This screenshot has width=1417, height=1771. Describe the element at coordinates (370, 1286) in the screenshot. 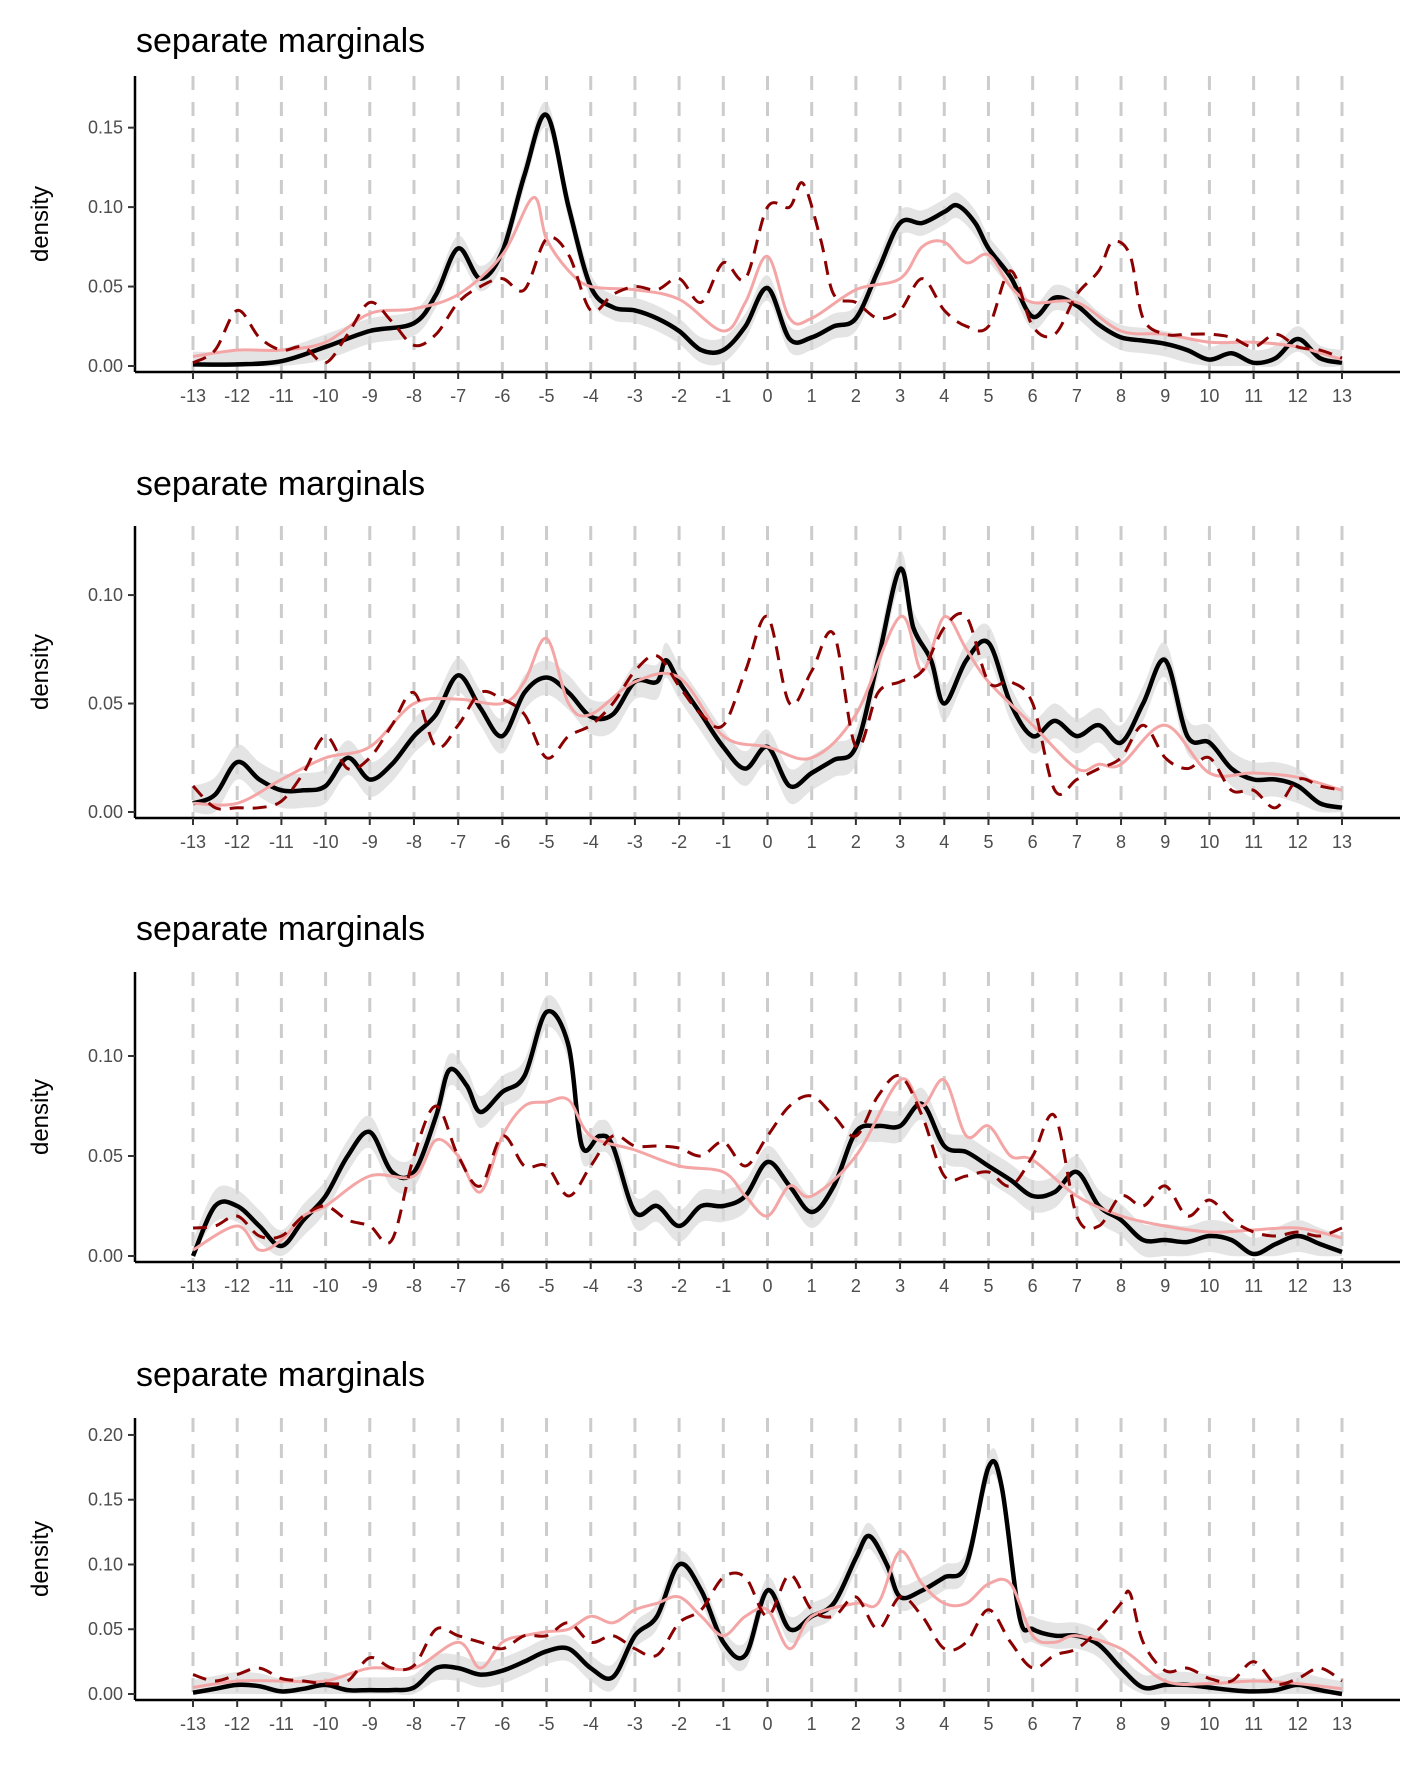

I see `x-tick-label: -9` at that location.